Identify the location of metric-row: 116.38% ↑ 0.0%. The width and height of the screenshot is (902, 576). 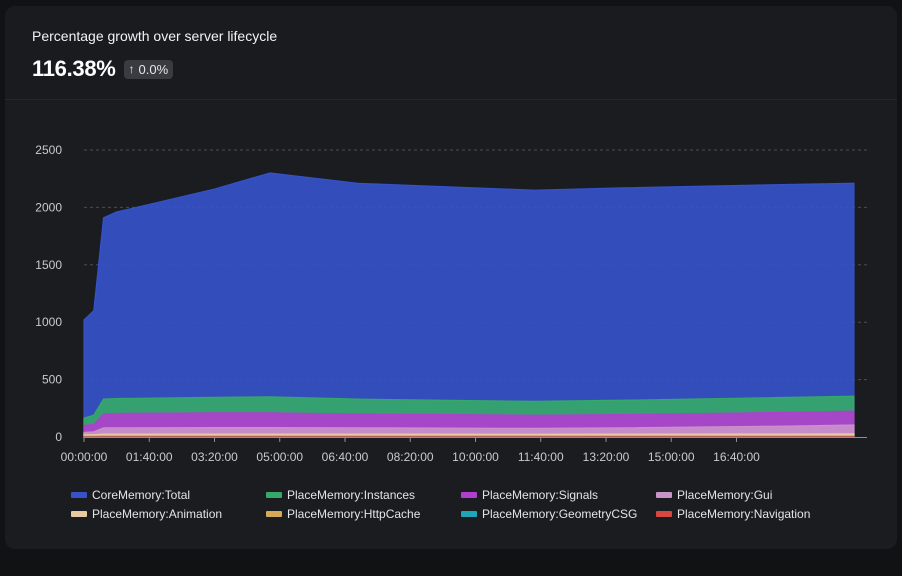
(103, 69).